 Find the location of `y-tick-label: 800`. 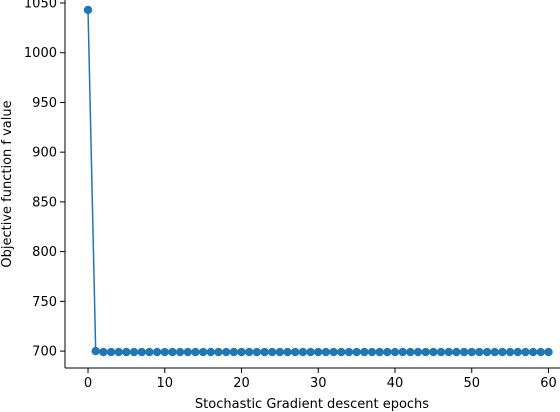

y-tick-label: 800 is located at coordinates (44, 252).